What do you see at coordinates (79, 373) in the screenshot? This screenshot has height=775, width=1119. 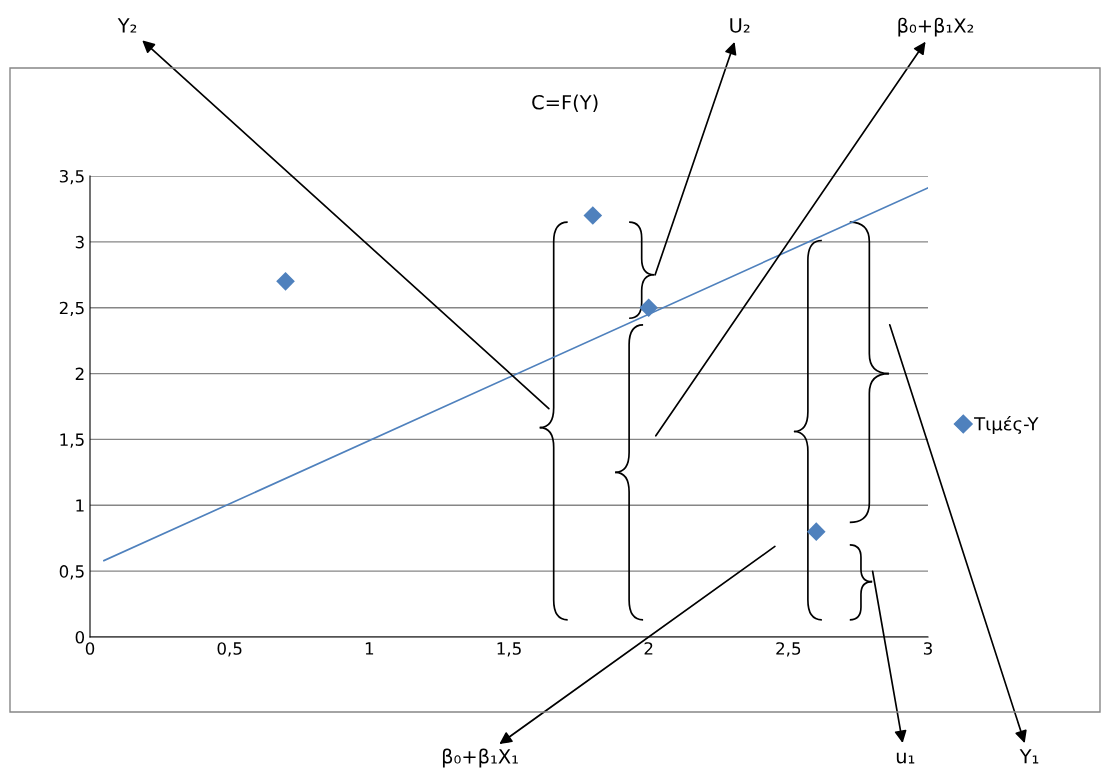 I see `y-tick-label: 2` at bounding box center [79, 373].